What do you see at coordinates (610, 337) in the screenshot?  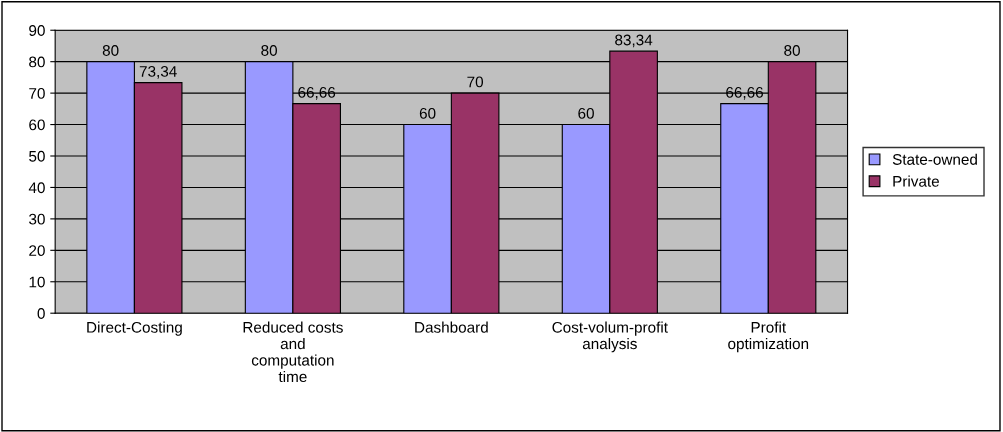 I see `x-tick-label: Cost-volum-profit analysis` at bounding box center [610, 337].